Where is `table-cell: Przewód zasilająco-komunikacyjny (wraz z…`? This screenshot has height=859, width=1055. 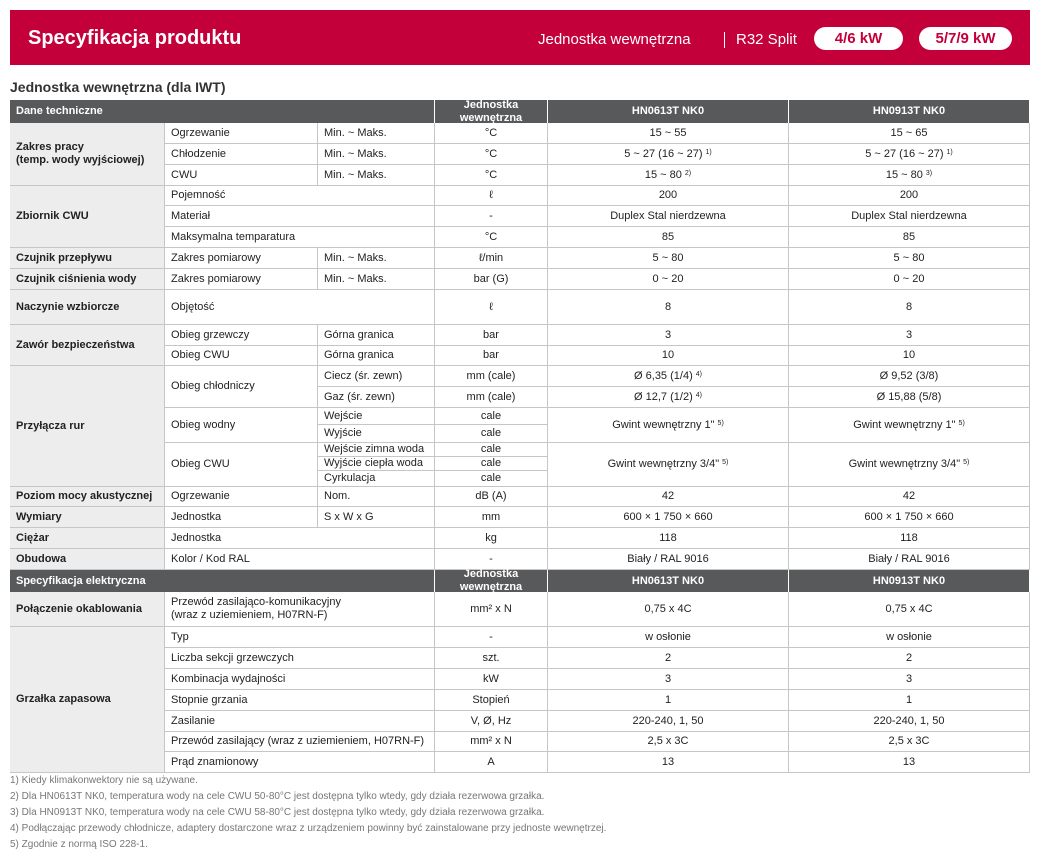
table-cell: Przewód zasilająco-komunikacyjny (wraz z… is located at coordinates (300, 609).